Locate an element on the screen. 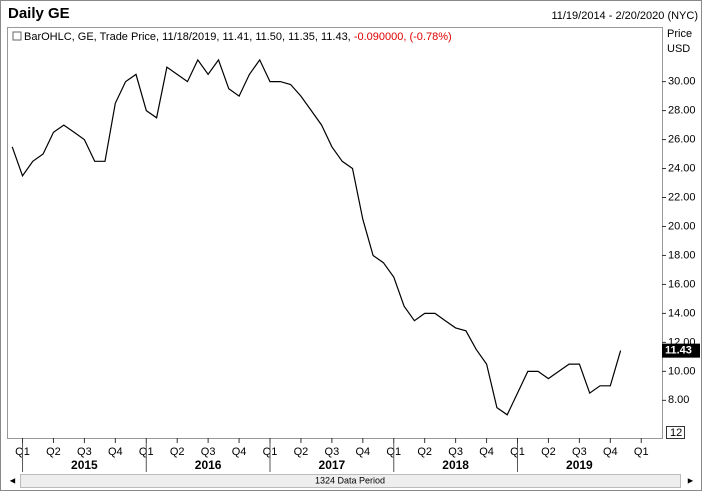 The height and width of the screenshot is (491, 702). y-axis-unit: USD is located at coordinates (678, 49).